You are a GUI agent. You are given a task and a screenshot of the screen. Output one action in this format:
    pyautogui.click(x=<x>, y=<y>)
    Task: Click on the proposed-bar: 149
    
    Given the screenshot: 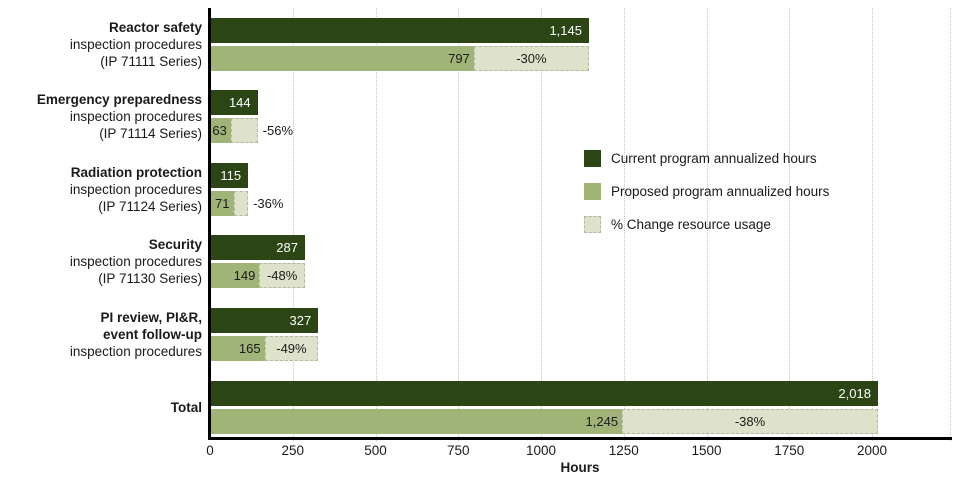 What is the action you would take?
    pyautogui.click(x=235, y=275)
    